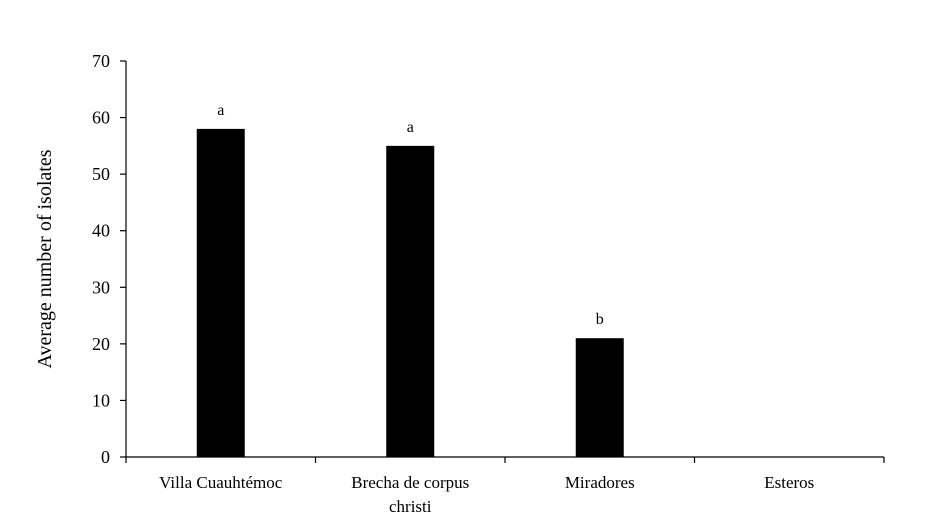 This screenshot has height=526, width=937. Describe the element at coordinates (101, 61) in the screenshot. I see `y-tick-label: 70` at that location.